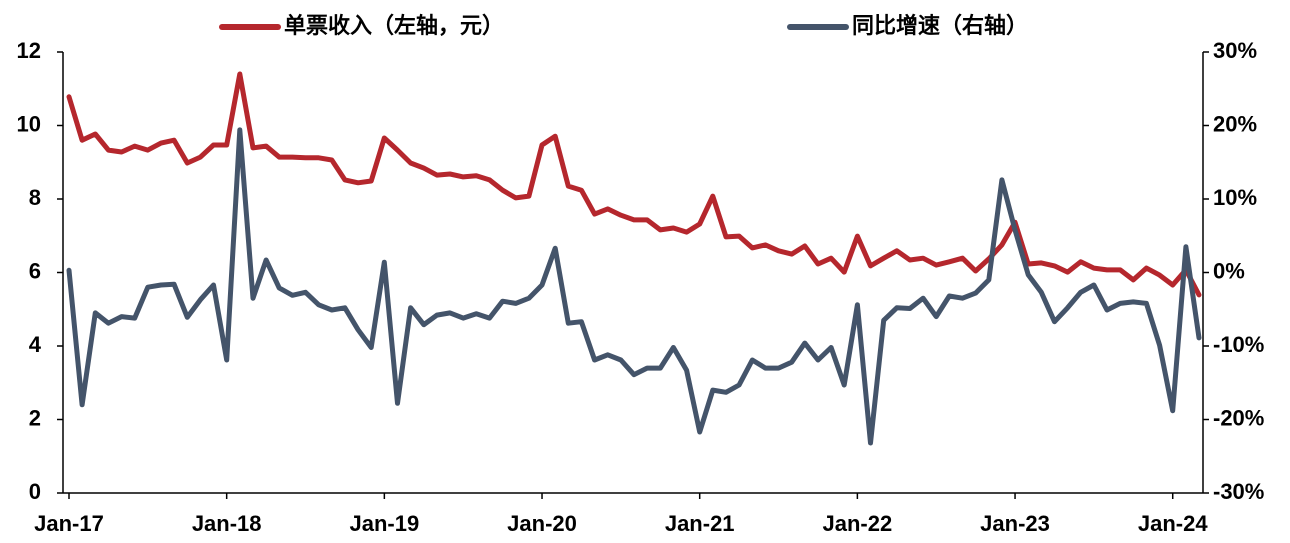  Describe the element at coordinates (394, 25) in the screenshot. I see `legend-label: 单票收入（左轴，元）` at that location.